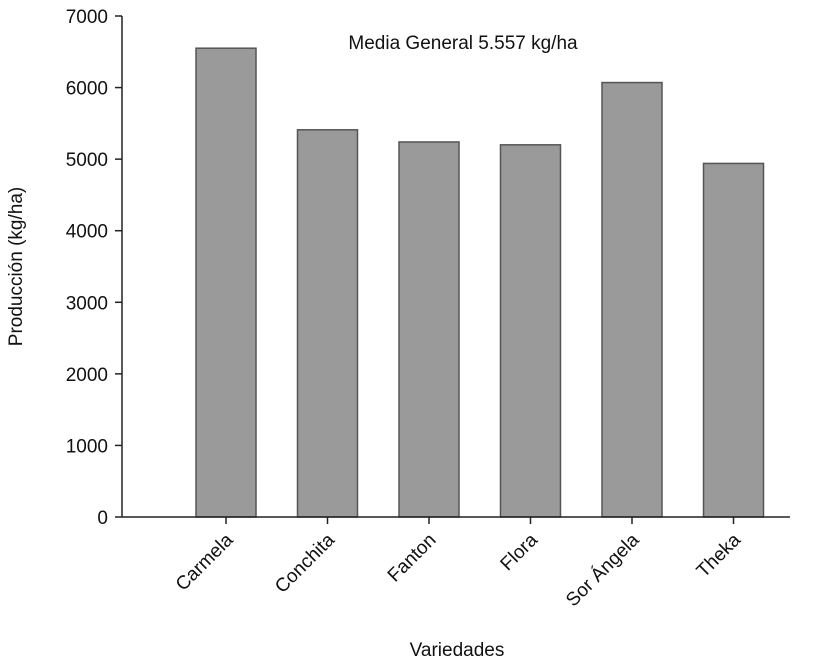  What do you see at coordinates (429, 329) in the screenshot?
I see `bar-fanton` at bounding box center [429, 329].